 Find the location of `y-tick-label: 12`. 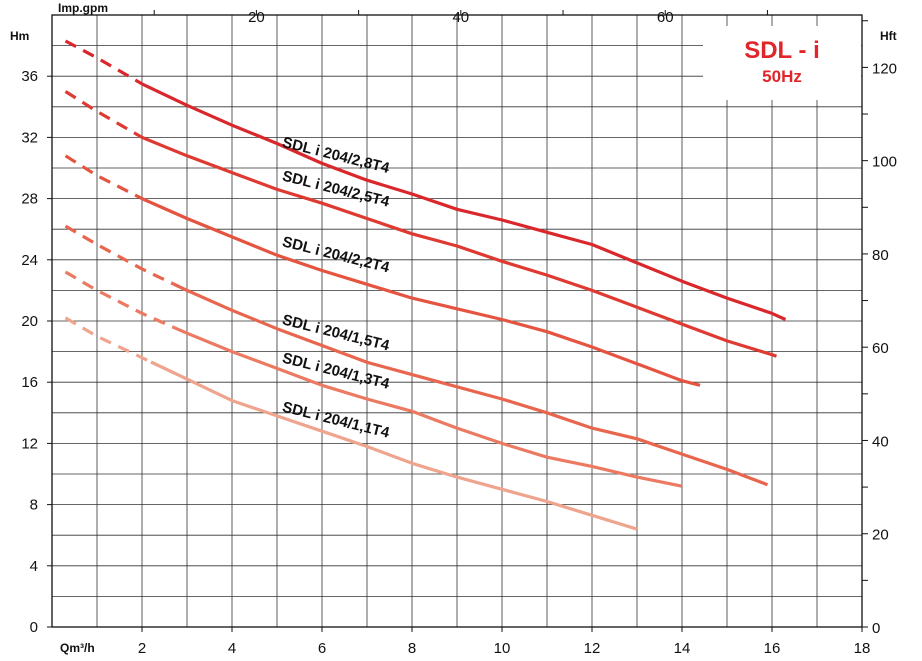

y-tick-label: 12 is located at coordinates (29, 443).